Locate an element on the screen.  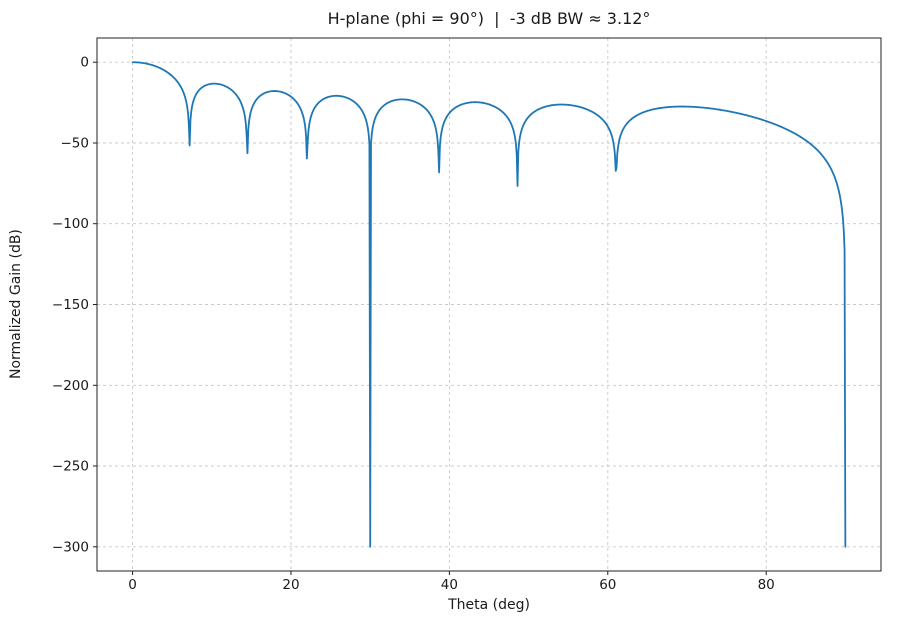
x-tick-label: 20 is located at coordinates (290, 585).